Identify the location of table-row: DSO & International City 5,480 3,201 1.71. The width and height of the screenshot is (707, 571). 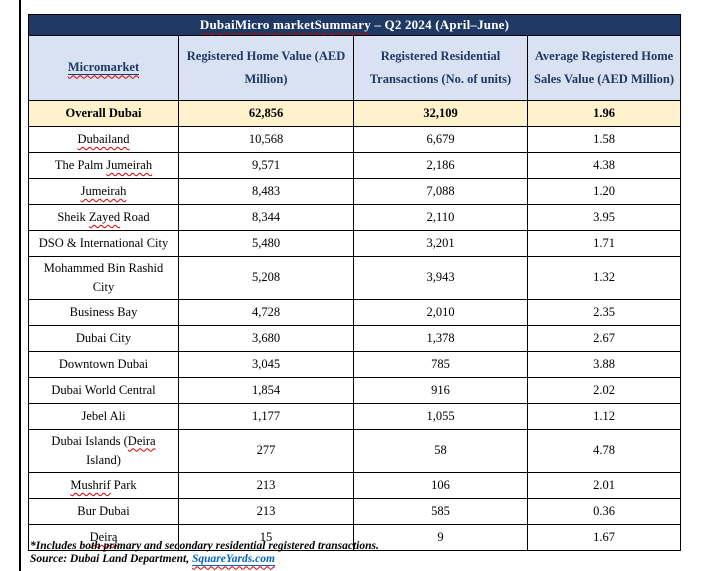
(355, 243).